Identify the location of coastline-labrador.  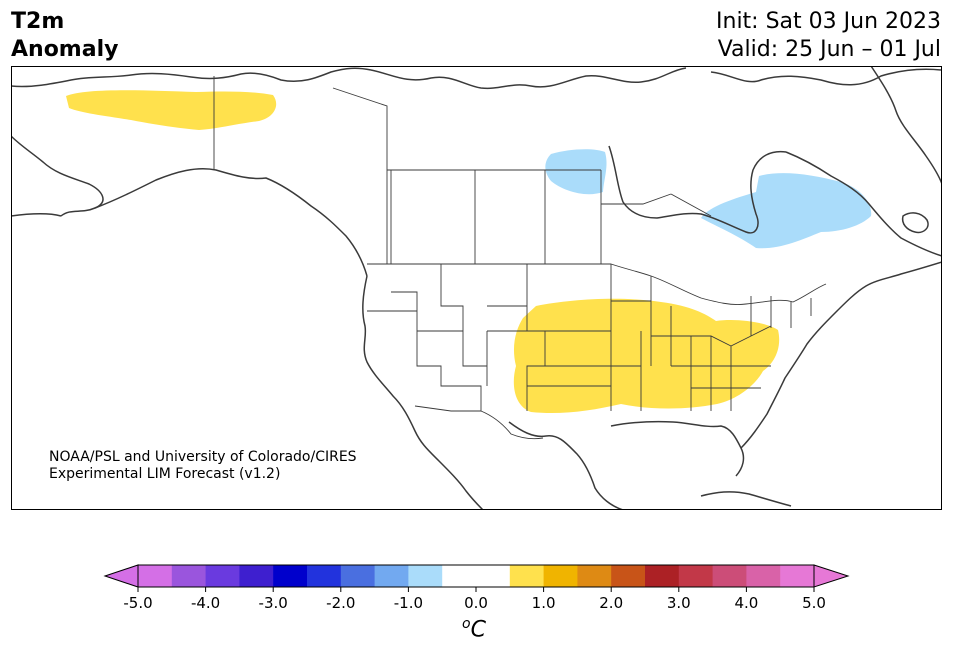
(863, 204).